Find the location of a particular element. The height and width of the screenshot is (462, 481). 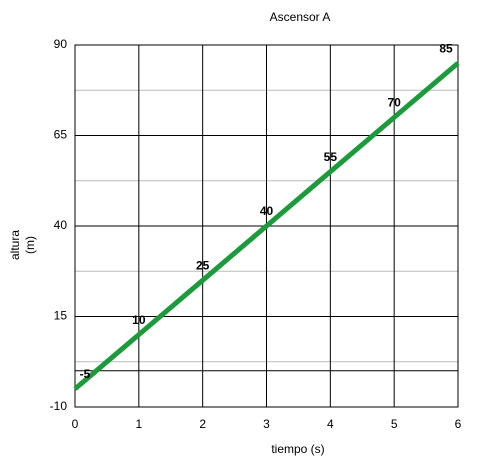

y-tick-label: 15 is located at coordinates (61, 316).